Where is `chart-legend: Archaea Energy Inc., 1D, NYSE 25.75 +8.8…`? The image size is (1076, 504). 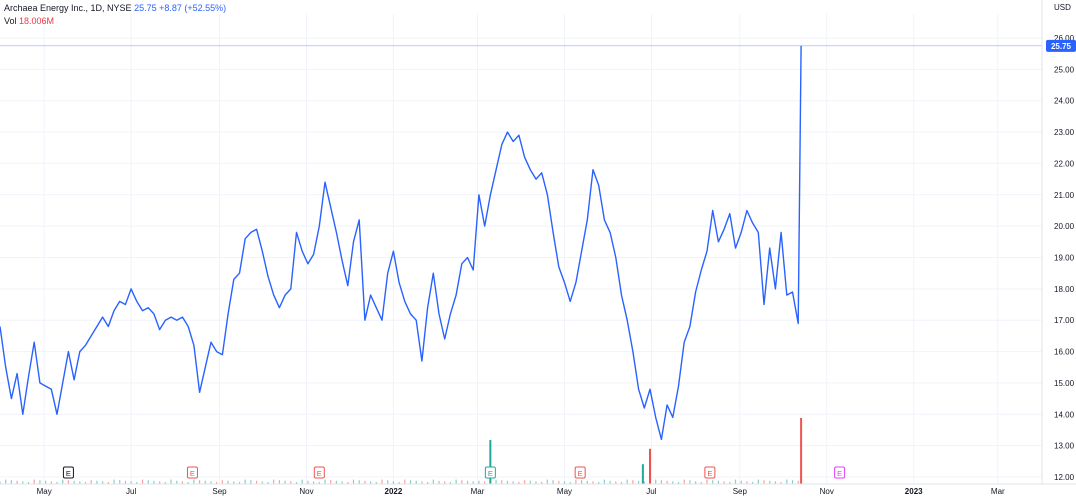 chart-legend: Archaea Energy Inc., 1D, NYSE 25.75 +8.8… is located at coordinates (115, 15).